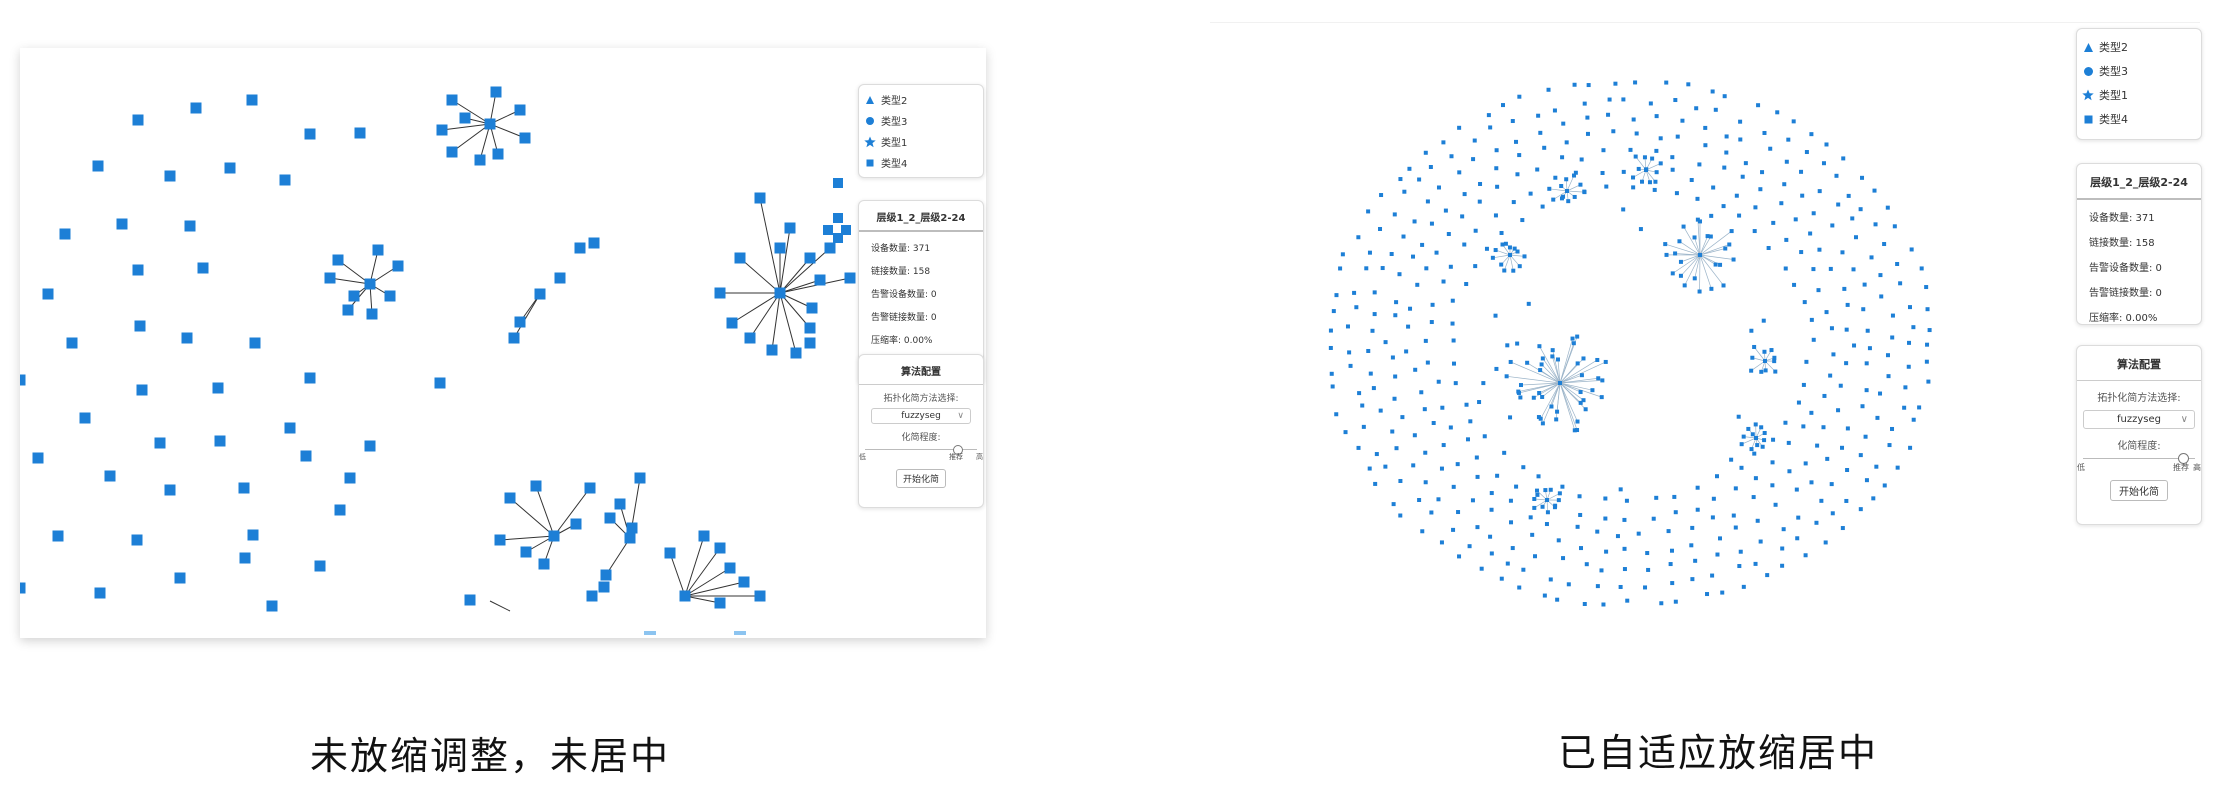 The height and width of the screenshot is (796, 2224). What do you see at coordinates (2197, 467) in the screenshot?
I see `degree-slider-max: 高` at bounding box center [2197, 467].